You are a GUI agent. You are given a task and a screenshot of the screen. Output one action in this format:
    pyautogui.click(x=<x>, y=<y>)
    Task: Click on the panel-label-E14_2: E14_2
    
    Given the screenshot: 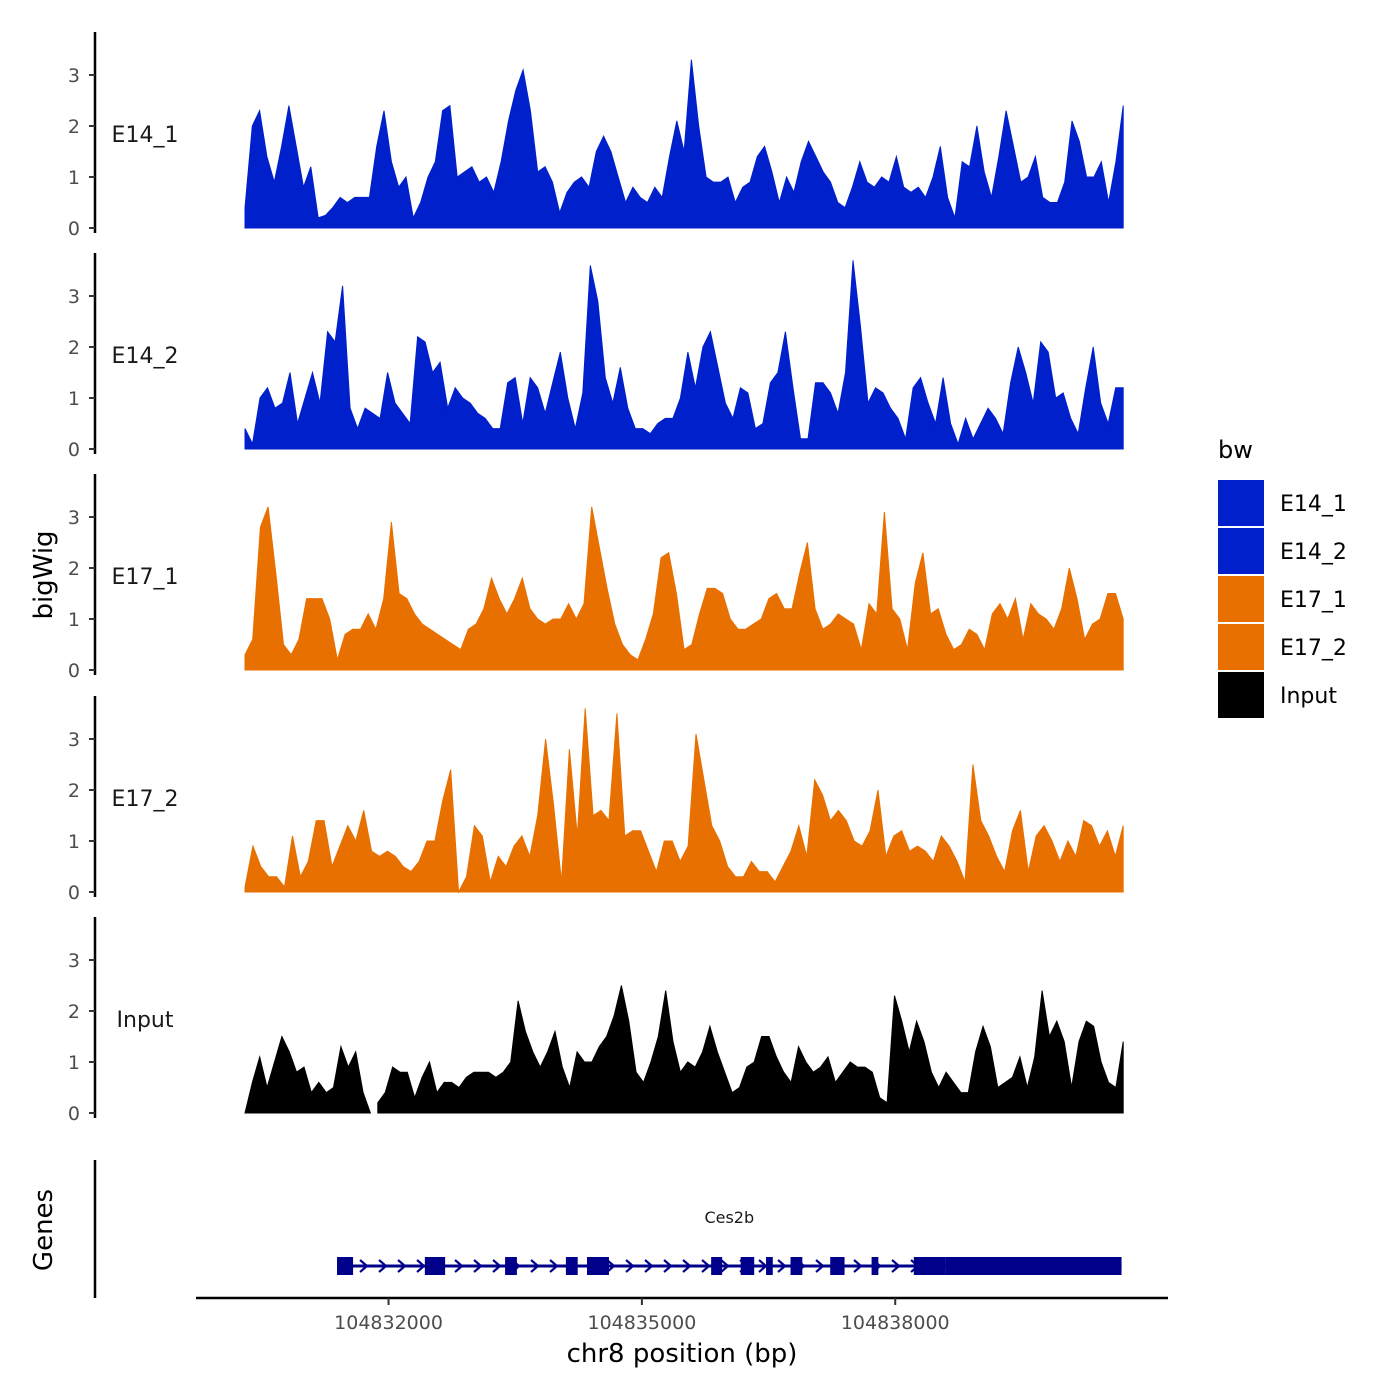 What is the action you would take?
    pyautogui.click(x=145, y=356)
    